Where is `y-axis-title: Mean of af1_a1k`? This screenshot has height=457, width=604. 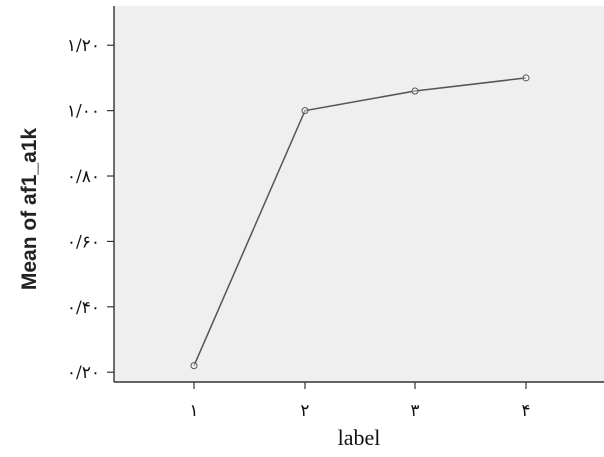 y-axis-title: Mean of af1_a1k is located at coordinates (29, 209).